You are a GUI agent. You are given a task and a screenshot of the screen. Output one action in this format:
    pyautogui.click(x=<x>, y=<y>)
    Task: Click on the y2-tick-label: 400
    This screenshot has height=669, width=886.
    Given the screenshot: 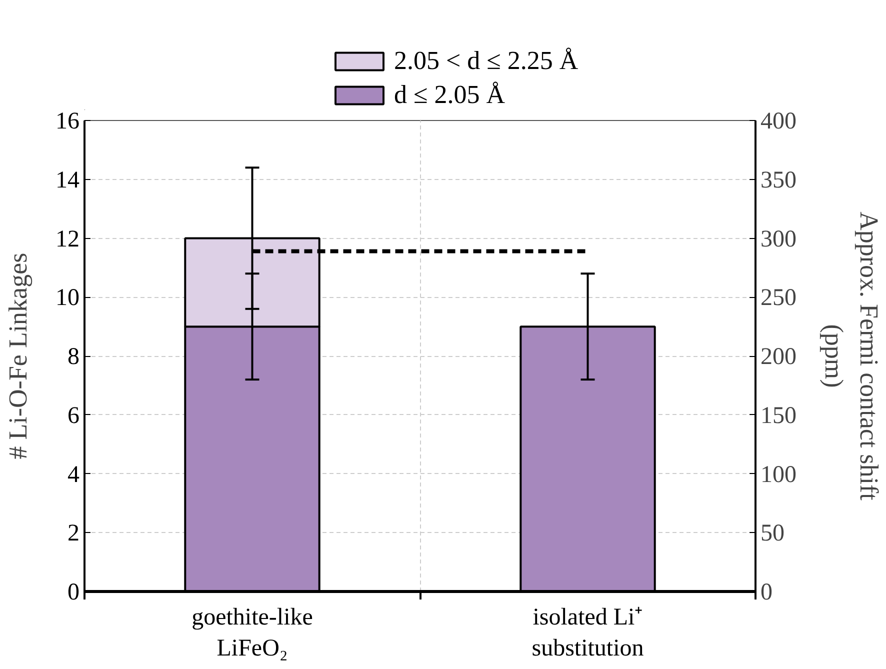 What is the action you would take?
    pyautogui.click(x=778, y=121)
    